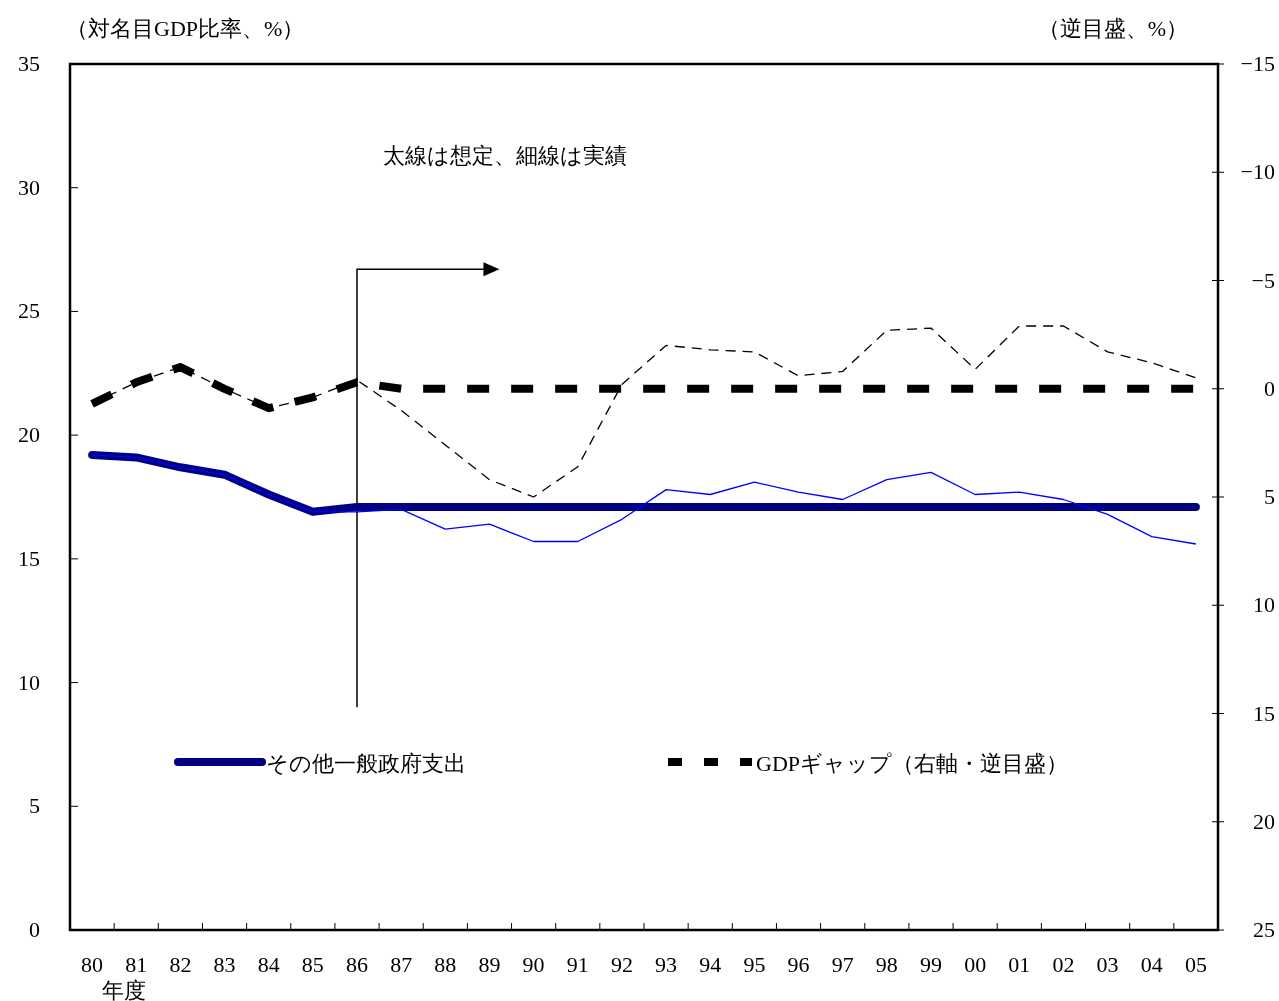  I want to click on annotation: 太線は想定、細線は実績, so click(505, 155).